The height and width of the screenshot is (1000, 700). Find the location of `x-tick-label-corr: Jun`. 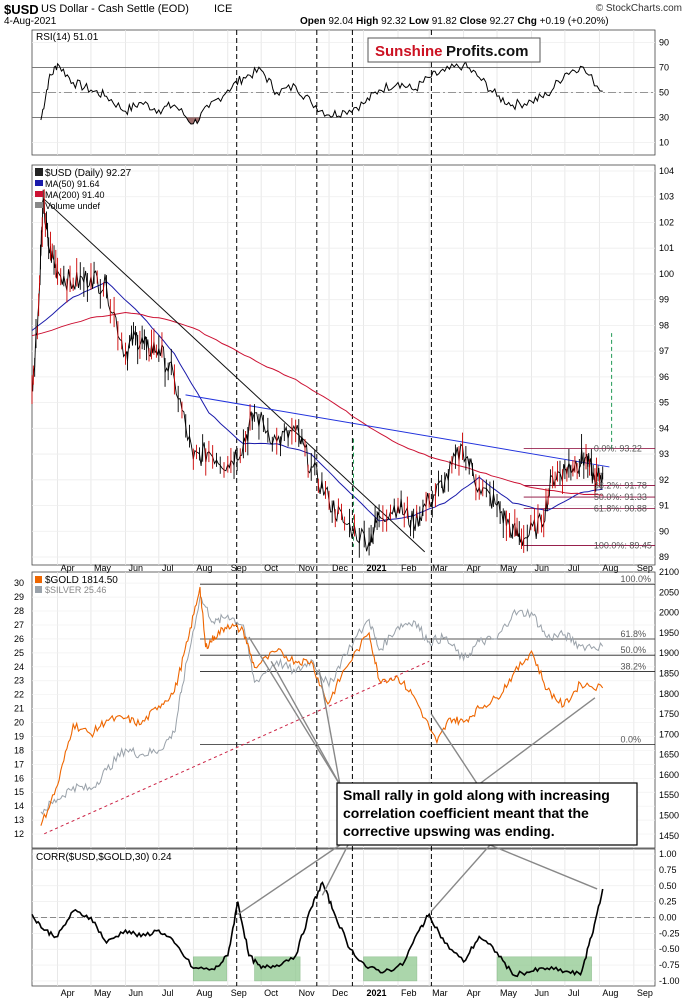

x-tick-label-corr: Jun is located at coordinates (135, 993).